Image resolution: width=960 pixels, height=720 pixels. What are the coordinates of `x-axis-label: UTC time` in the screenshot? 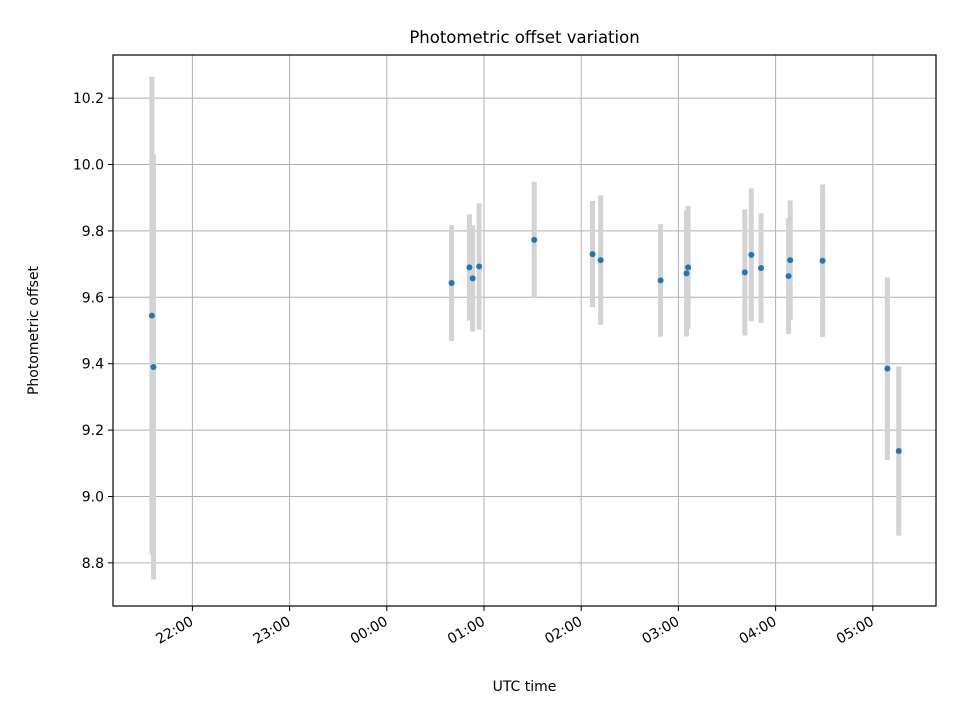 It's located at (525, 687).